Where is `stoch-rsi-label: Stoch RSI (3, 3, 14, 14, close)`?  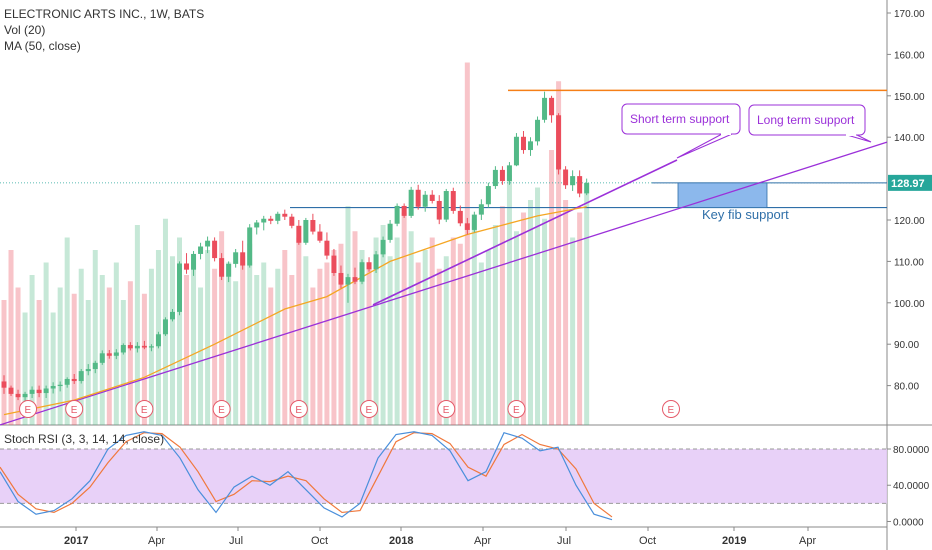 stoch-rsi-label: Stoch RSI (3, 3, 14, 14, close) is located at coordinates (84, 439).